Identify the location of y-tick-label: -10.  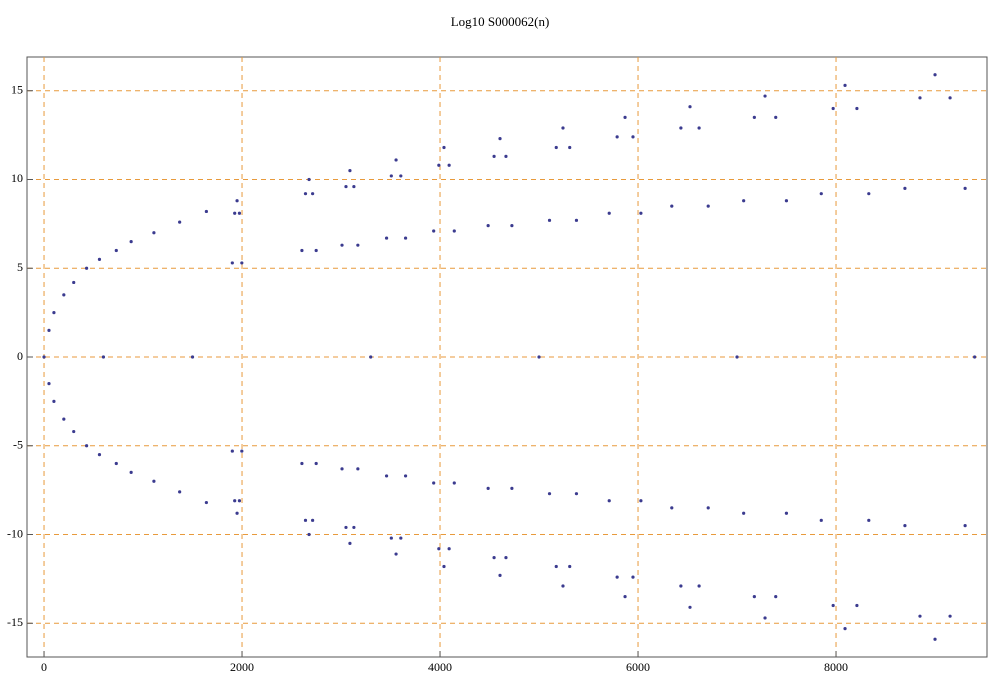
(15, 533).